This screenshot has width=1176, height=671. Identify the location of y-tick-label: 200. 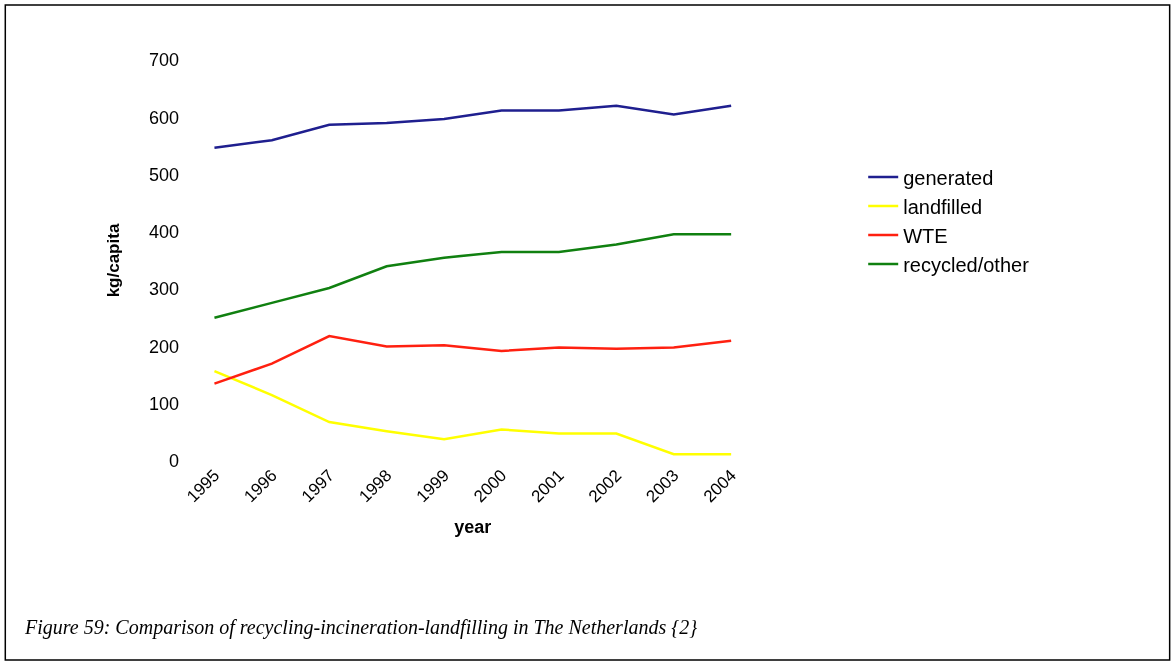
(163, 346).